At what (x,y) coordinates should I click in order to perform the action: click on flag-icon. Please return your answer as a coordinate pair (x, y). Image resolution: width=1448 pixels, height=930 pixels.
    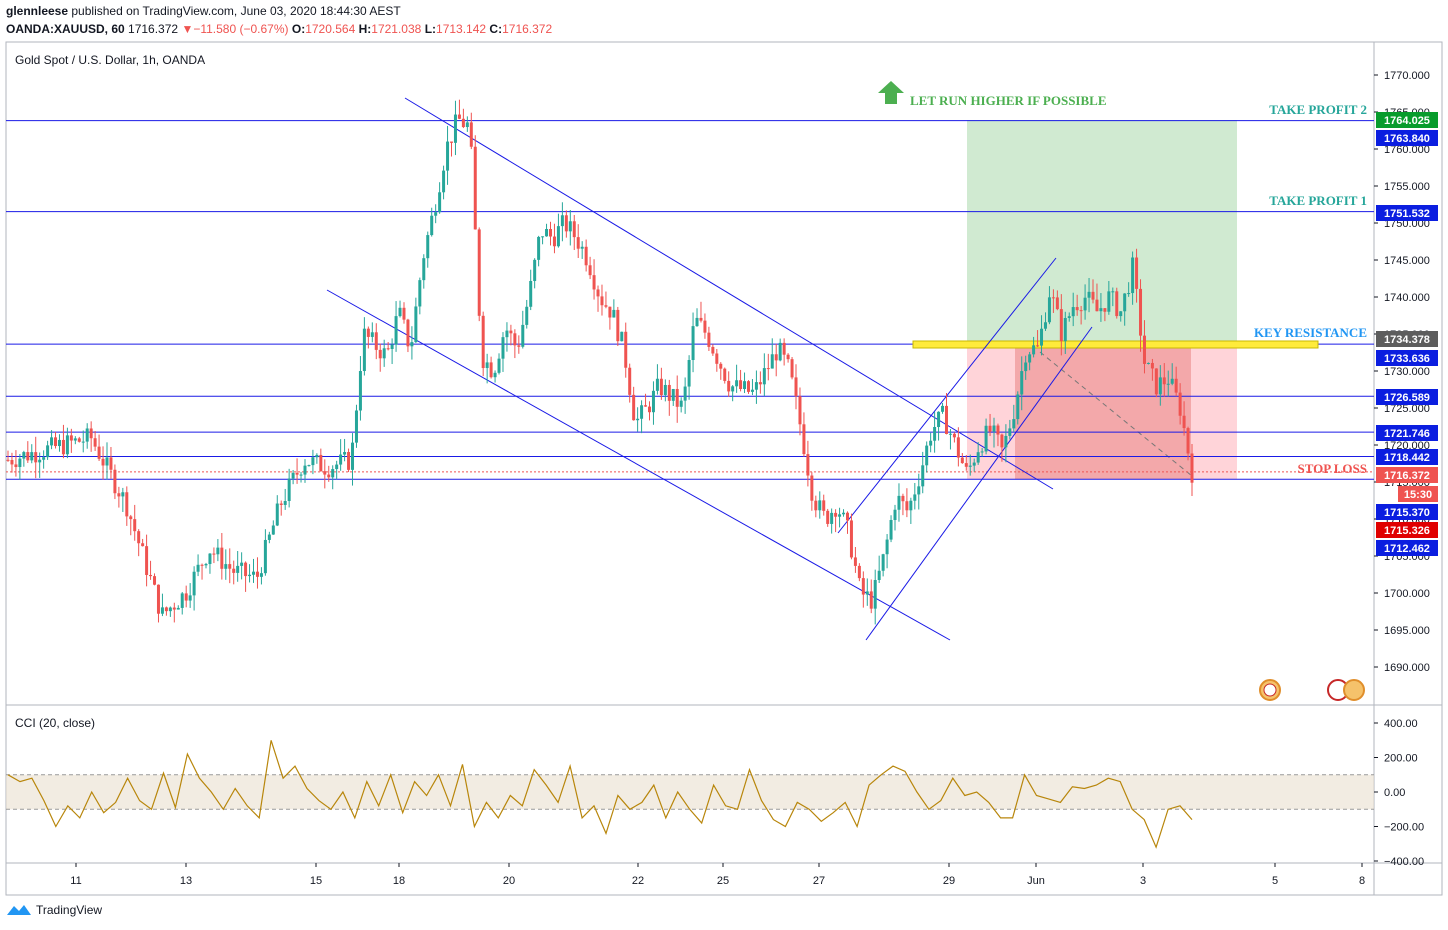
    Looking at the image, I should click on (1346, 690).